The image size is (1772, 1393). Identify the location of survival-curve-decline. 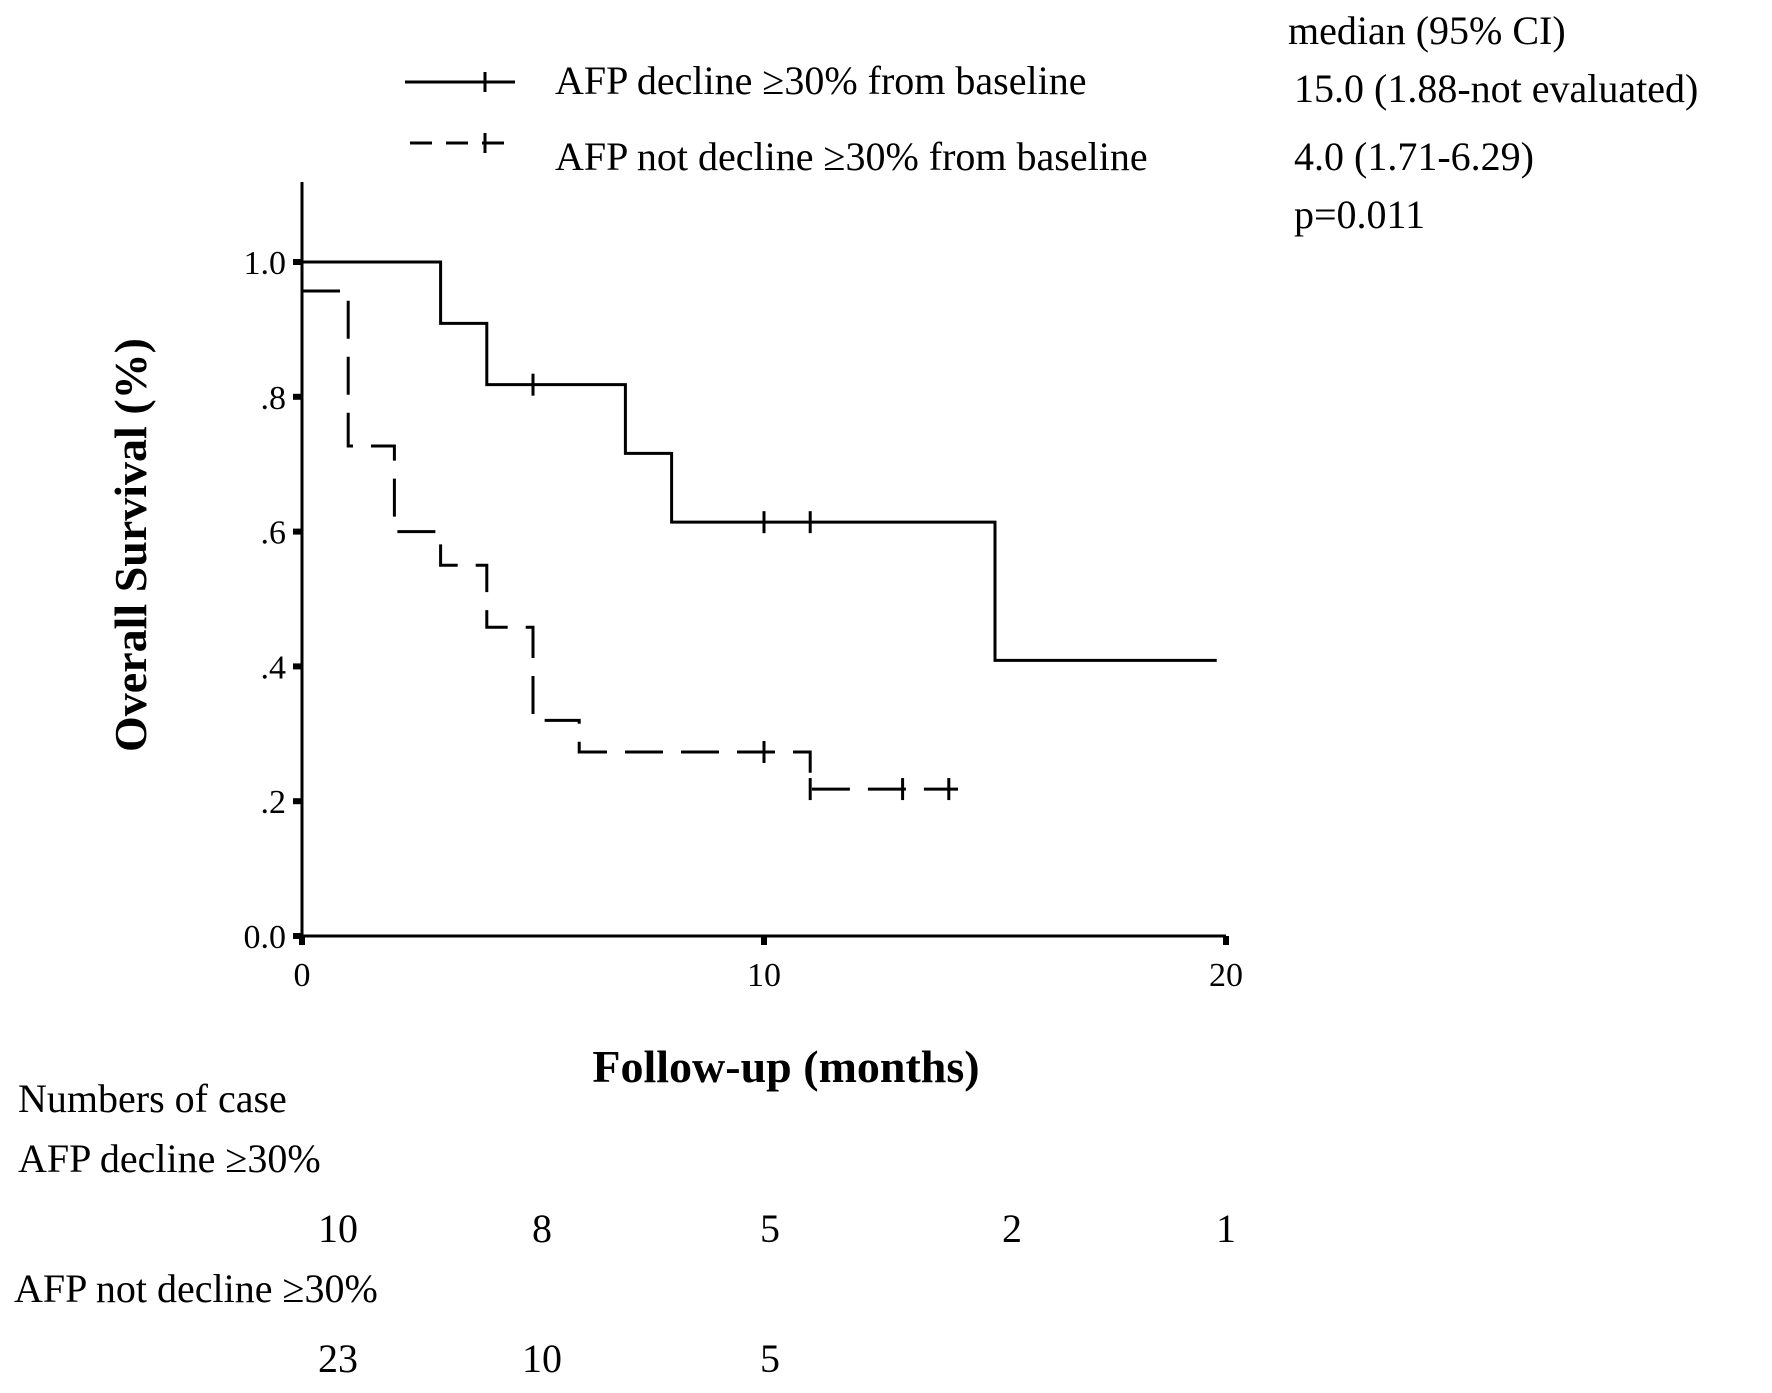
(759, 461).